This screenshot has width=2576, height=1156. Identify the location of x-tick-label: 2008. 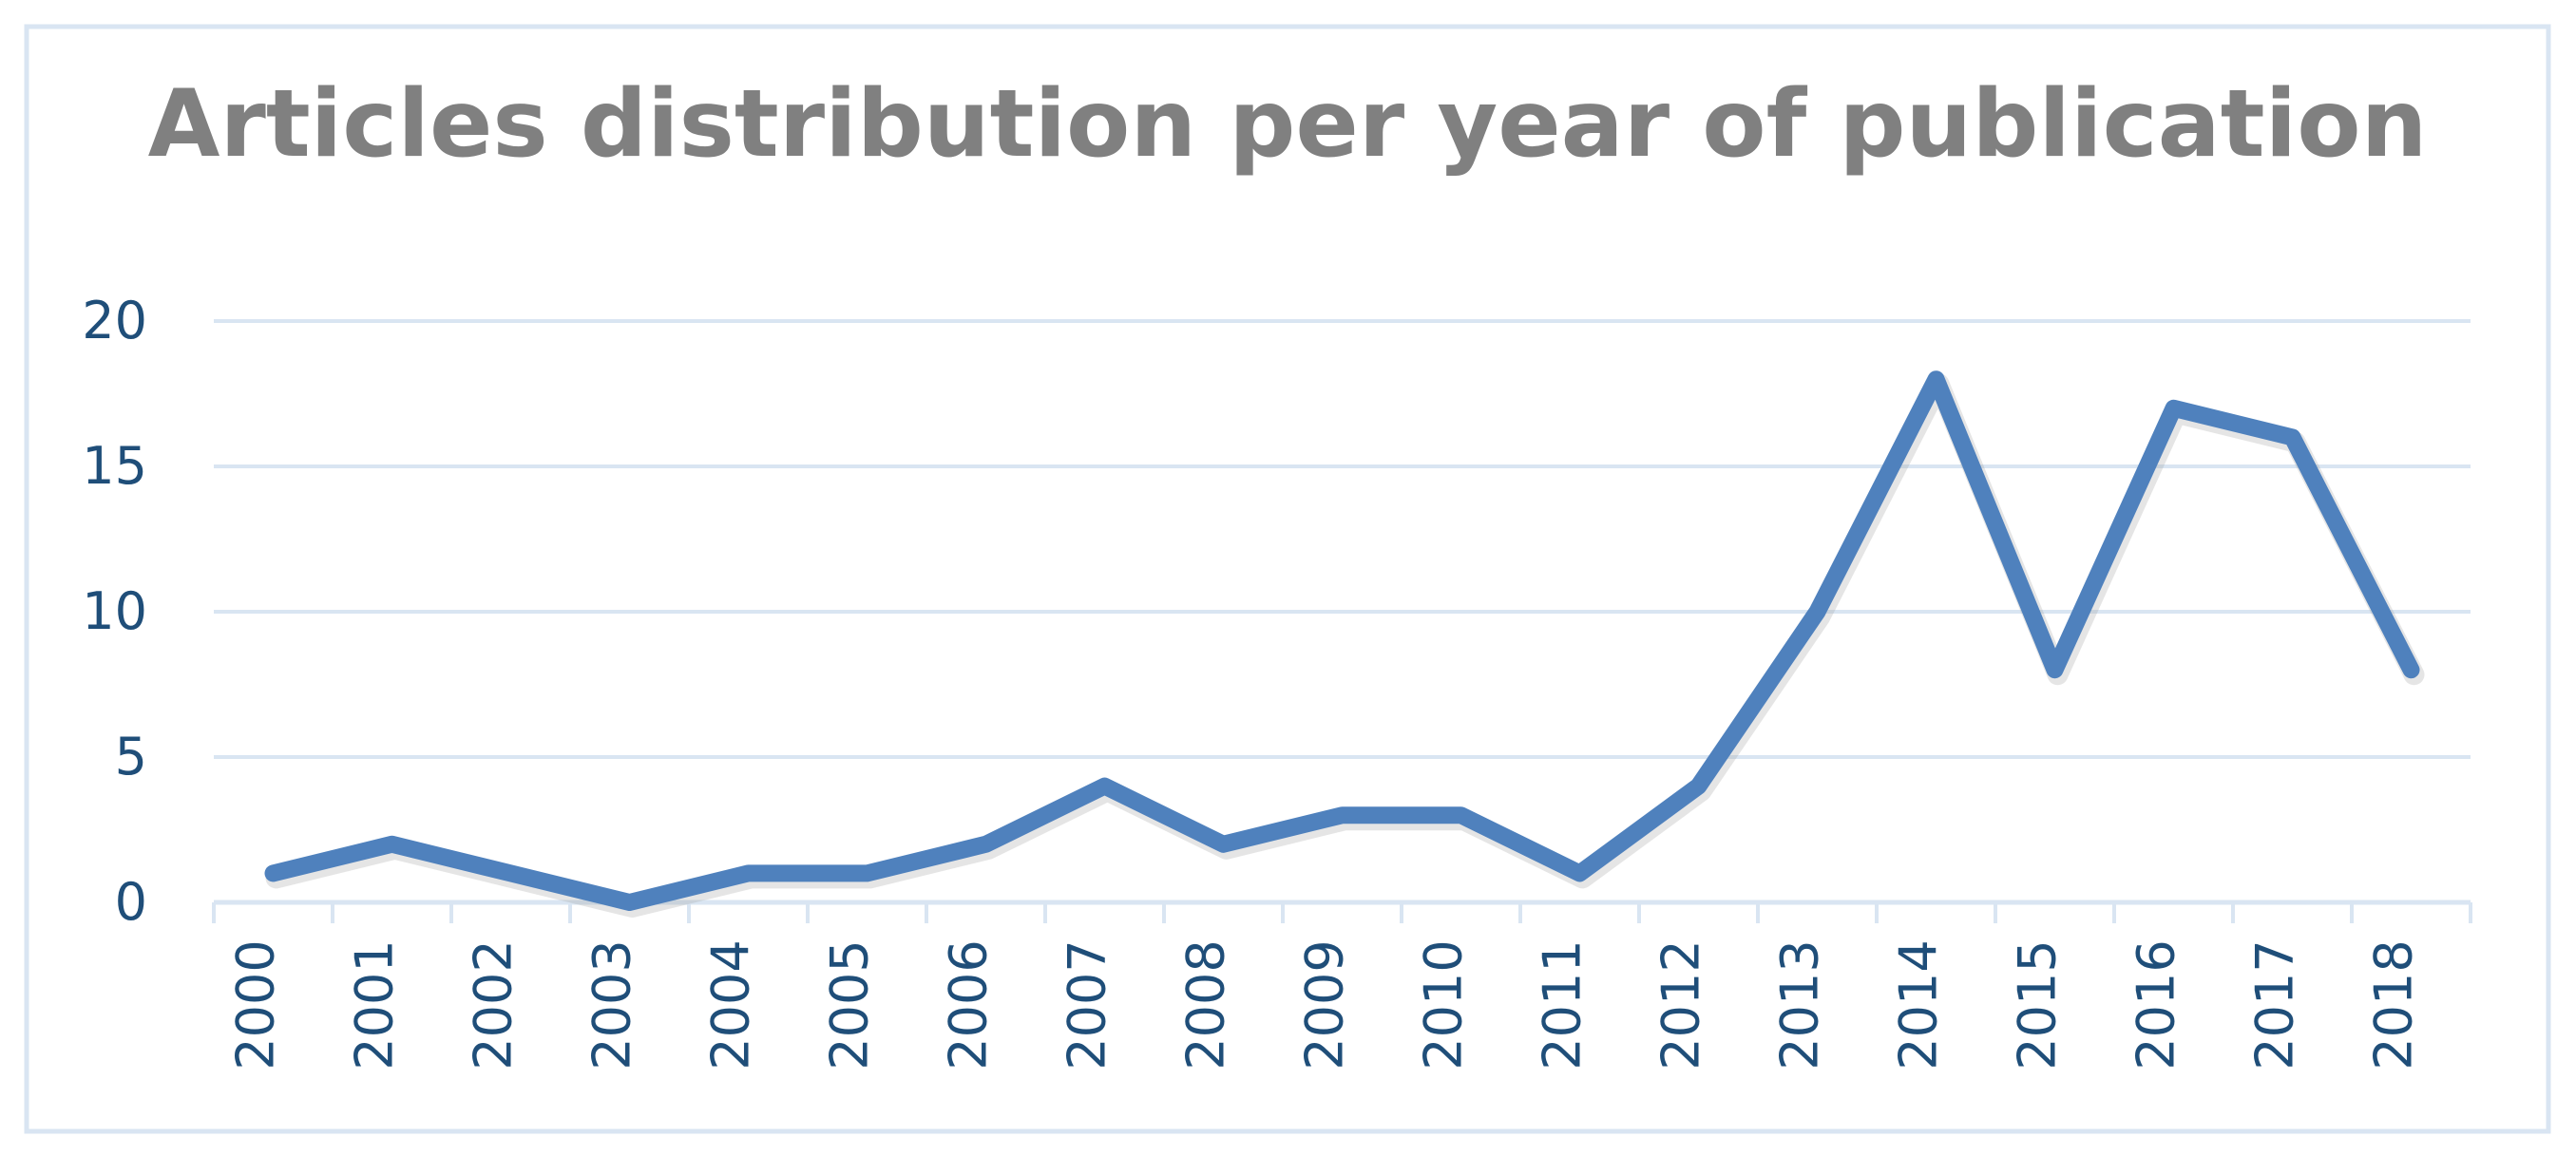
(1206, 1004).